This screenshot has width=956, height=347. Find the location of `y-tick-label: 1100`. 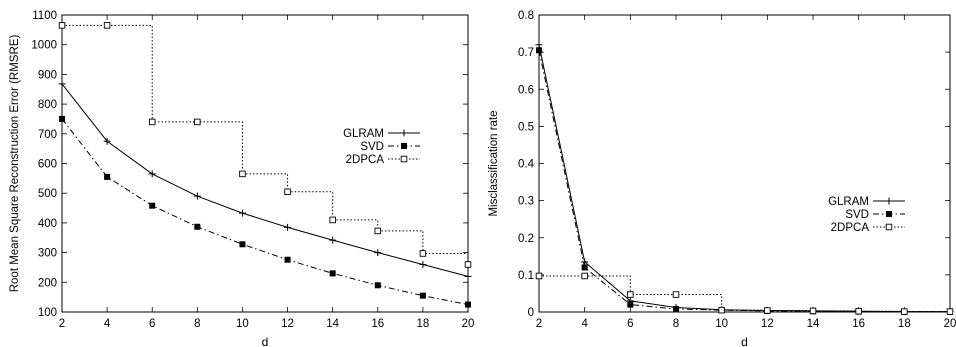

y-tick-label: 1100 is located at coordinates (44, 16).